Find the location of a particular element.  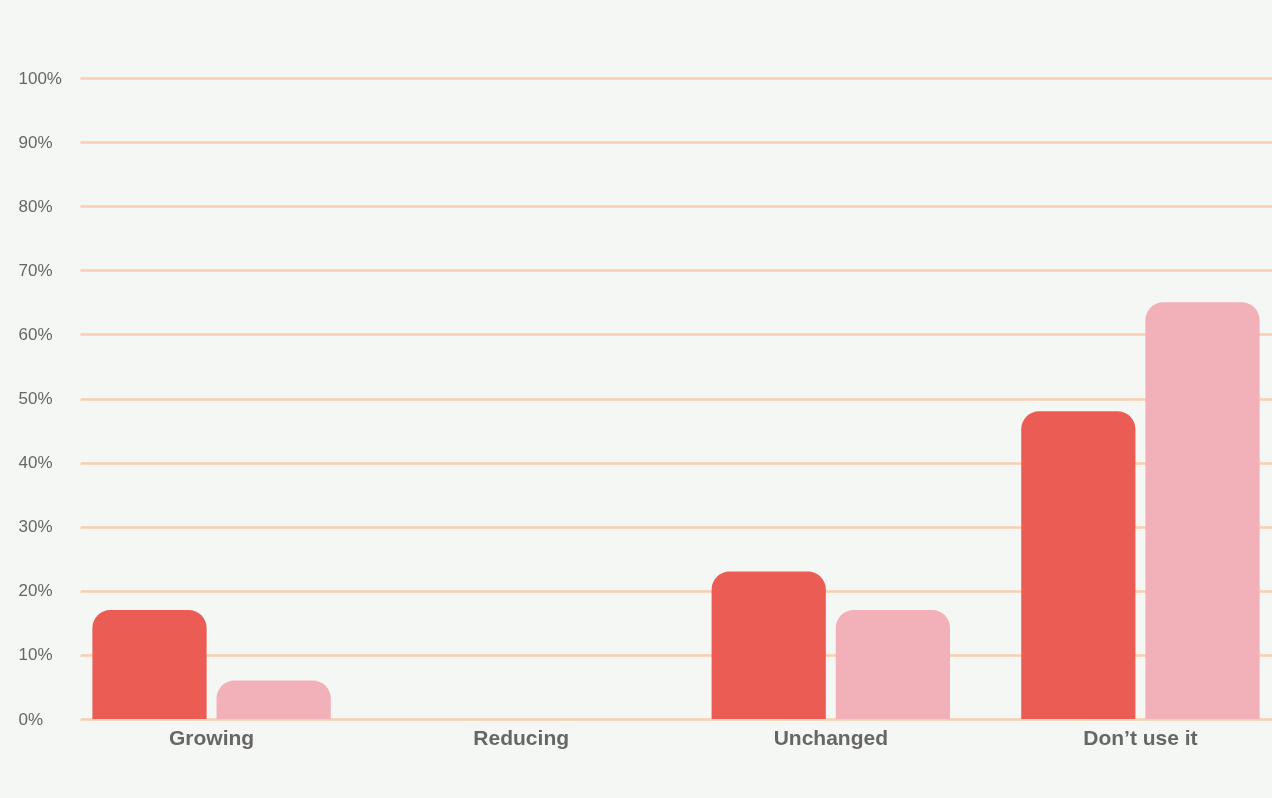

x-tick-label: Growing is located at coordinates (212, 737).